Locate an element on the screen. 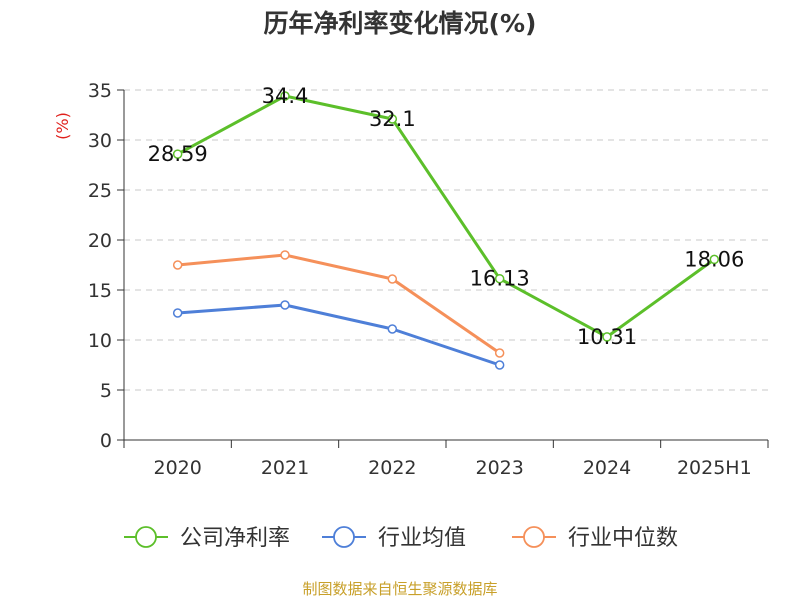 The width and height of the screenshot is (800, 600). y-tick-label: 5 is located at coordinates (106, 391).